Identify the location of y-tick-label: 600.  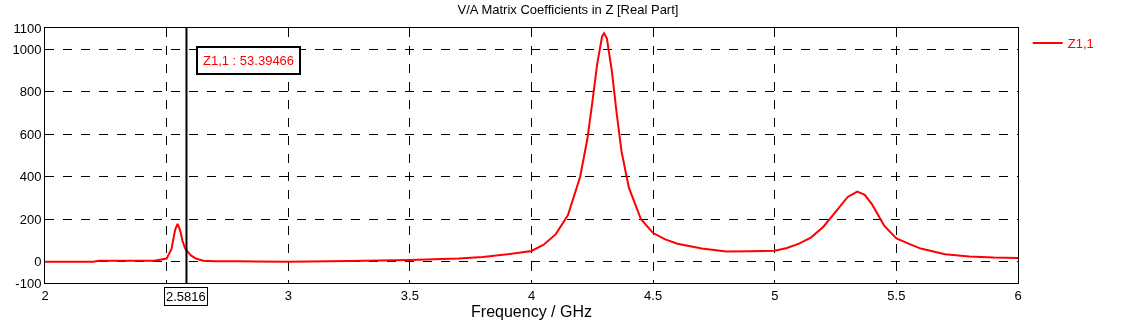
(30, 134).